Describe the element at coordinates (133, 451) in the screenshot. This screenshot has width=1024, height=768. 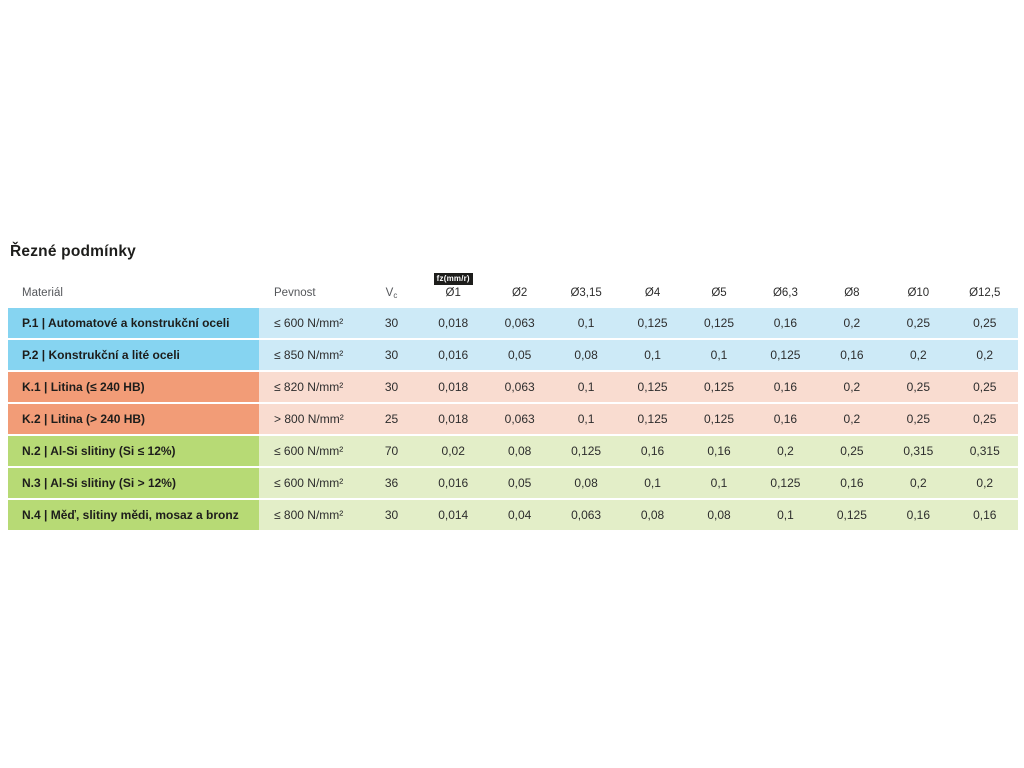
I see `material-cell: N.2 | Al-Si slitiny (Si ≤ 12%)` at that location.